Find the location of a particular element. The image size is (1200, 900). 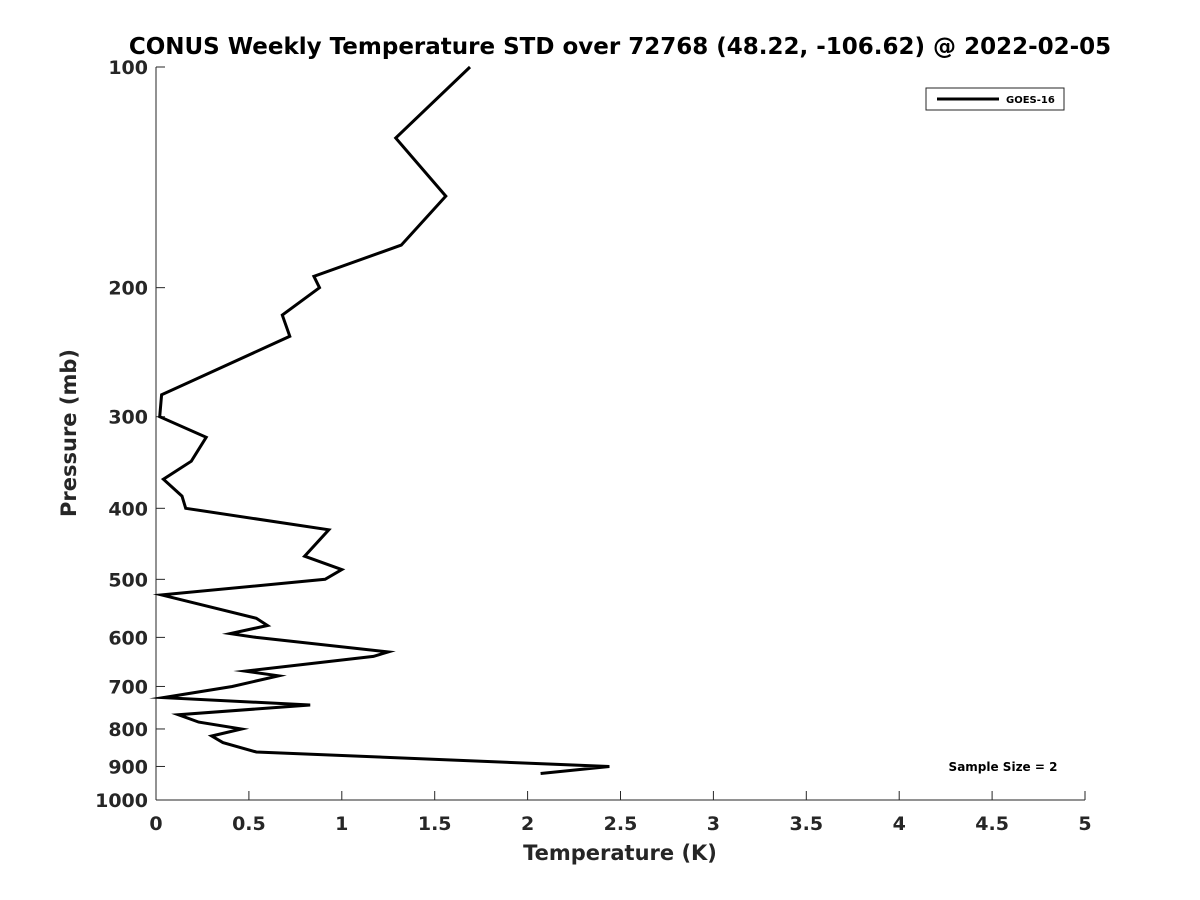

y-tick-label: 400 is located at coordinates (128, 509).